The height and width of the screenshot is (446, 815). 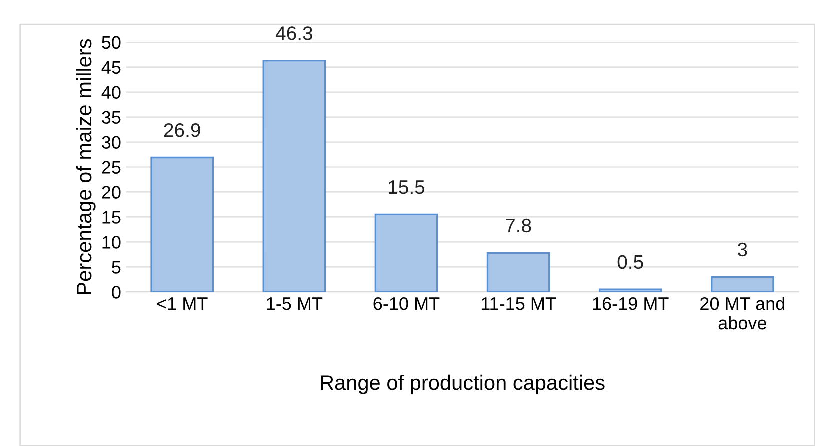 What do you see at coordinates (111, 142) in the screenshot?
I see `y-tick-label: 30` at bounding box center [111, 142].